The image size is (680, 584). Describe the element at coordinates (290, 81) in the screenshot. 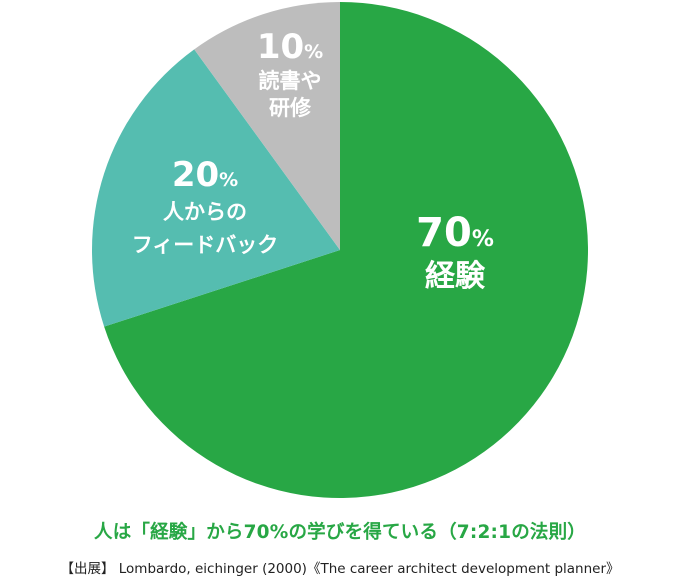

I see `slice-category-label: 読書や` at that location.